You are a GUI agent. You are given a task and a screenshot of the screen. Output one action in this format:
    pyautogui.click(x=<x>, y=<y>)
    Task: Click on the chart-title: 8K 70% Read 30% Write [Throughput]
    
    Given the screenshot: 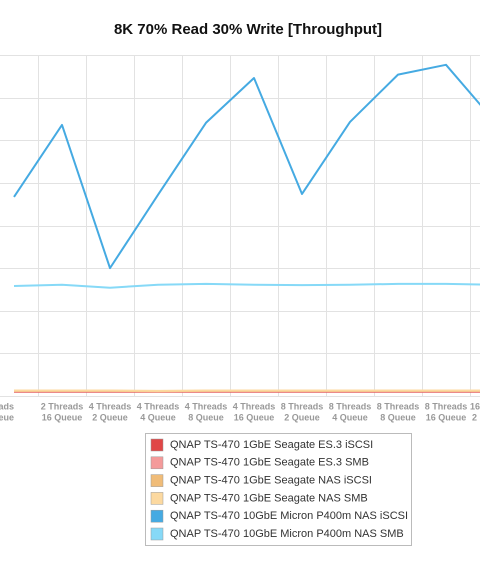 What is the action you would take?
    pyautogui.click(x=248, y=29)
    